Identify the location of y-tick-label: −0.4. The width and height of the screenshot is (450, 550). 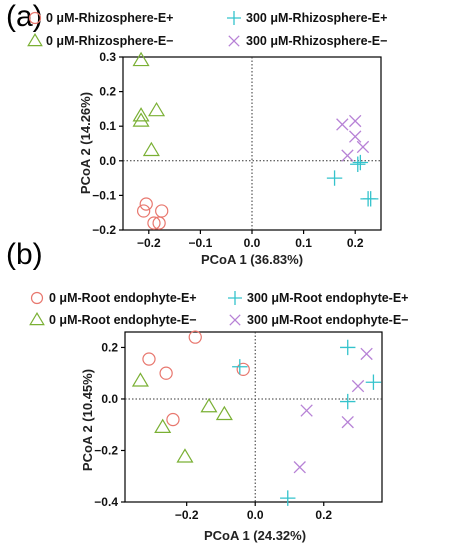
(106, 502).